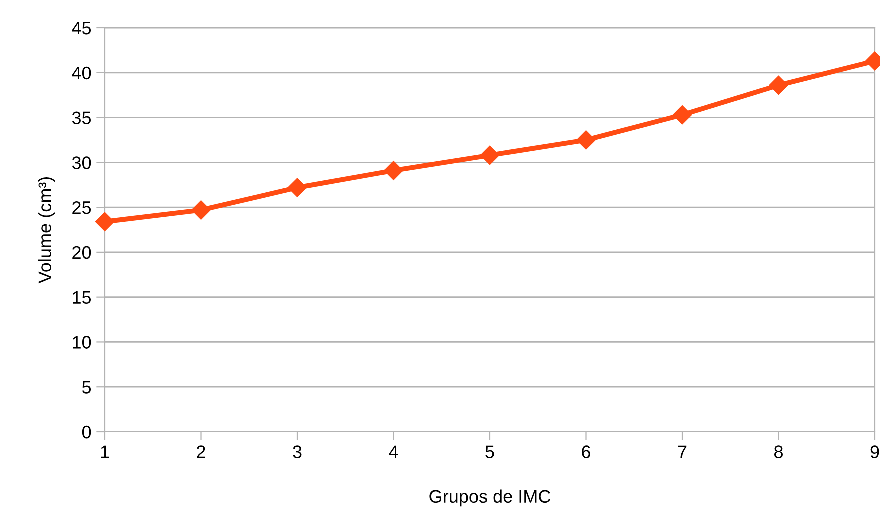 This screenshot has width=880, height=519. What do you see at coordinates (82, 73) in the screenshot?
I see `y-tick-label: 40` at bounding box center [82, 73].